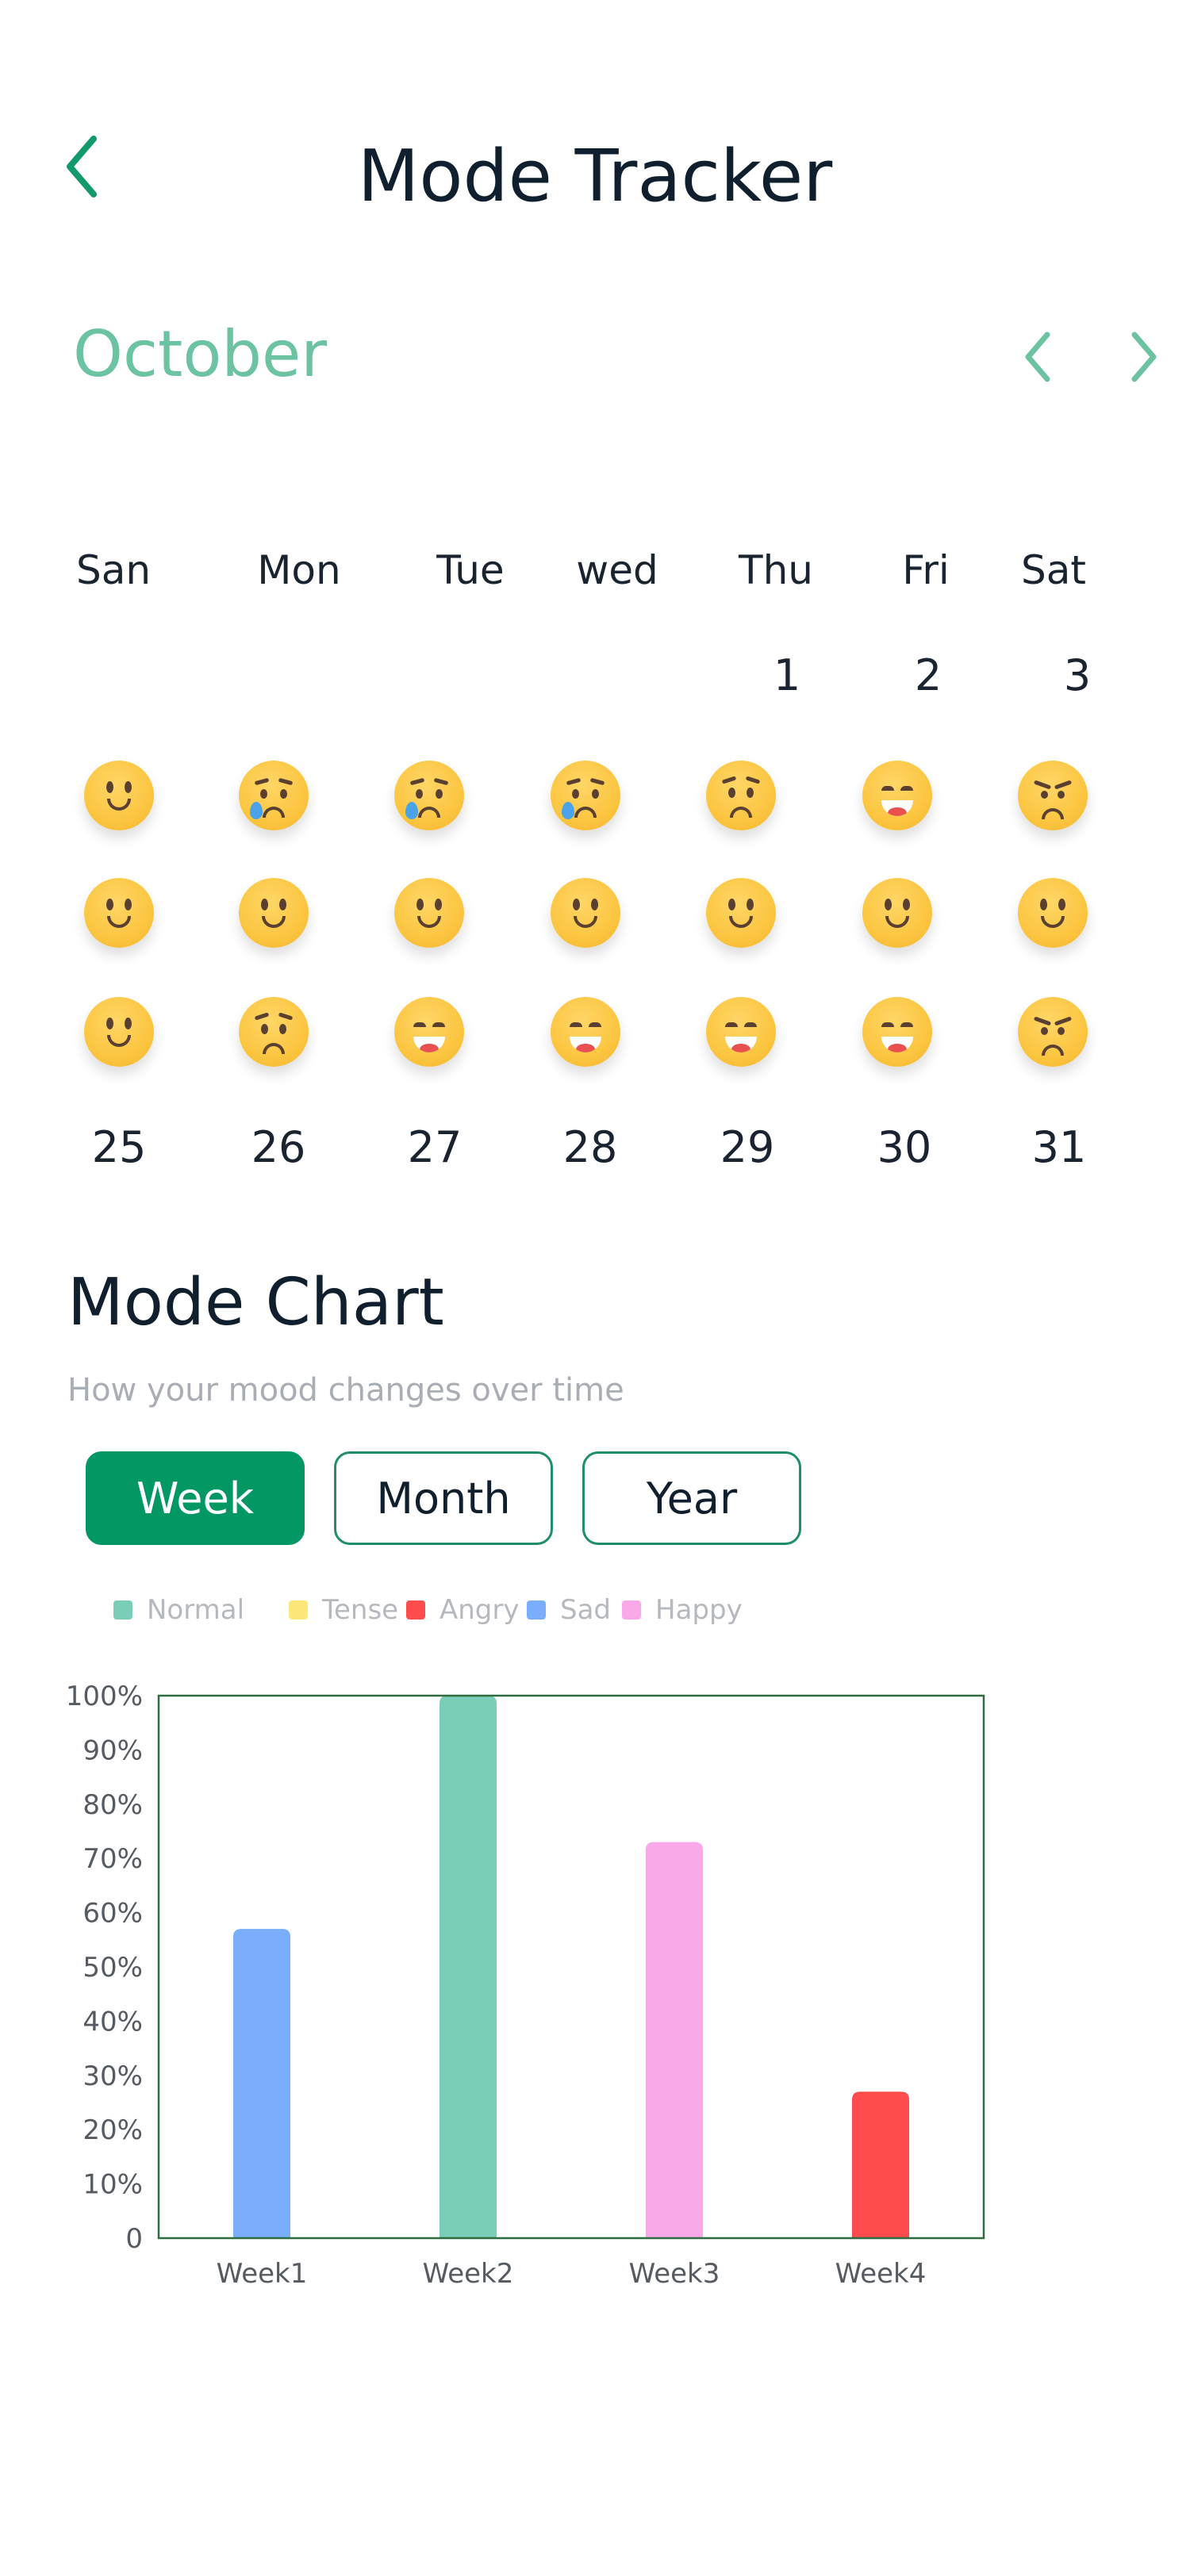 The height and width of the screenshot is (2576, 1190). Describe the element at coordinates (480, 1610) in the screenshot. I see `legend-label: Angry` at that location.